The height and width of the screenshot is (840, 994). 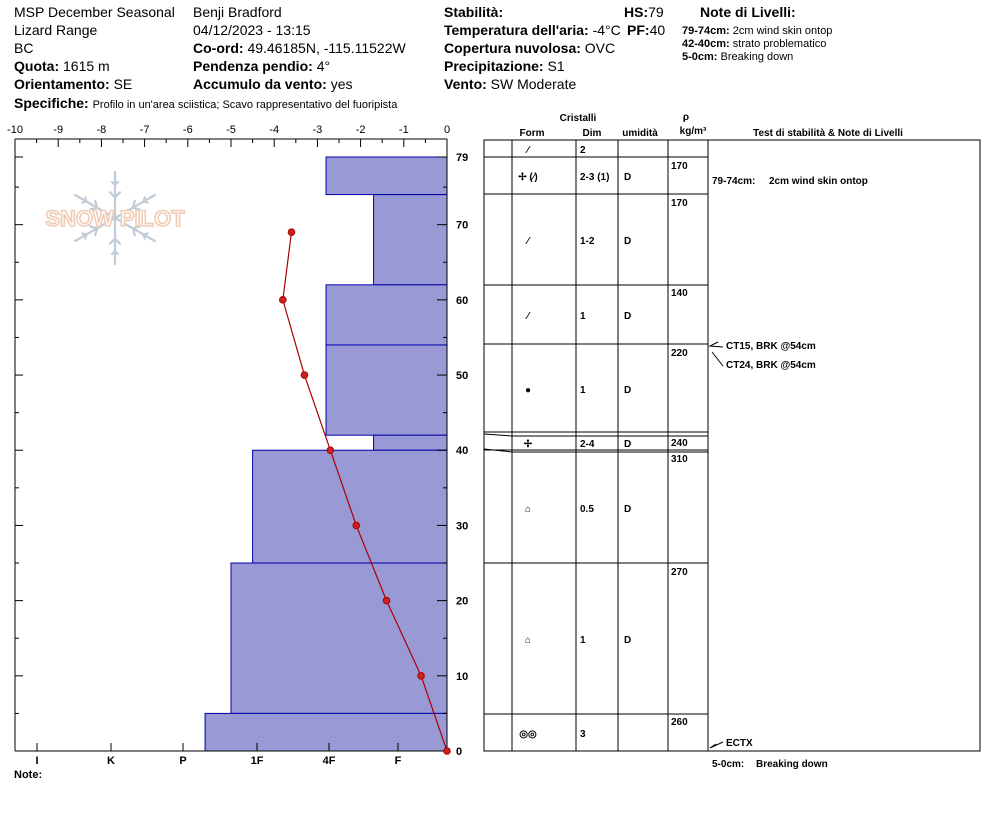 I want to click on note-1: 79-74cm: 2cm wind skin ontop, so click(x=757, y=31).